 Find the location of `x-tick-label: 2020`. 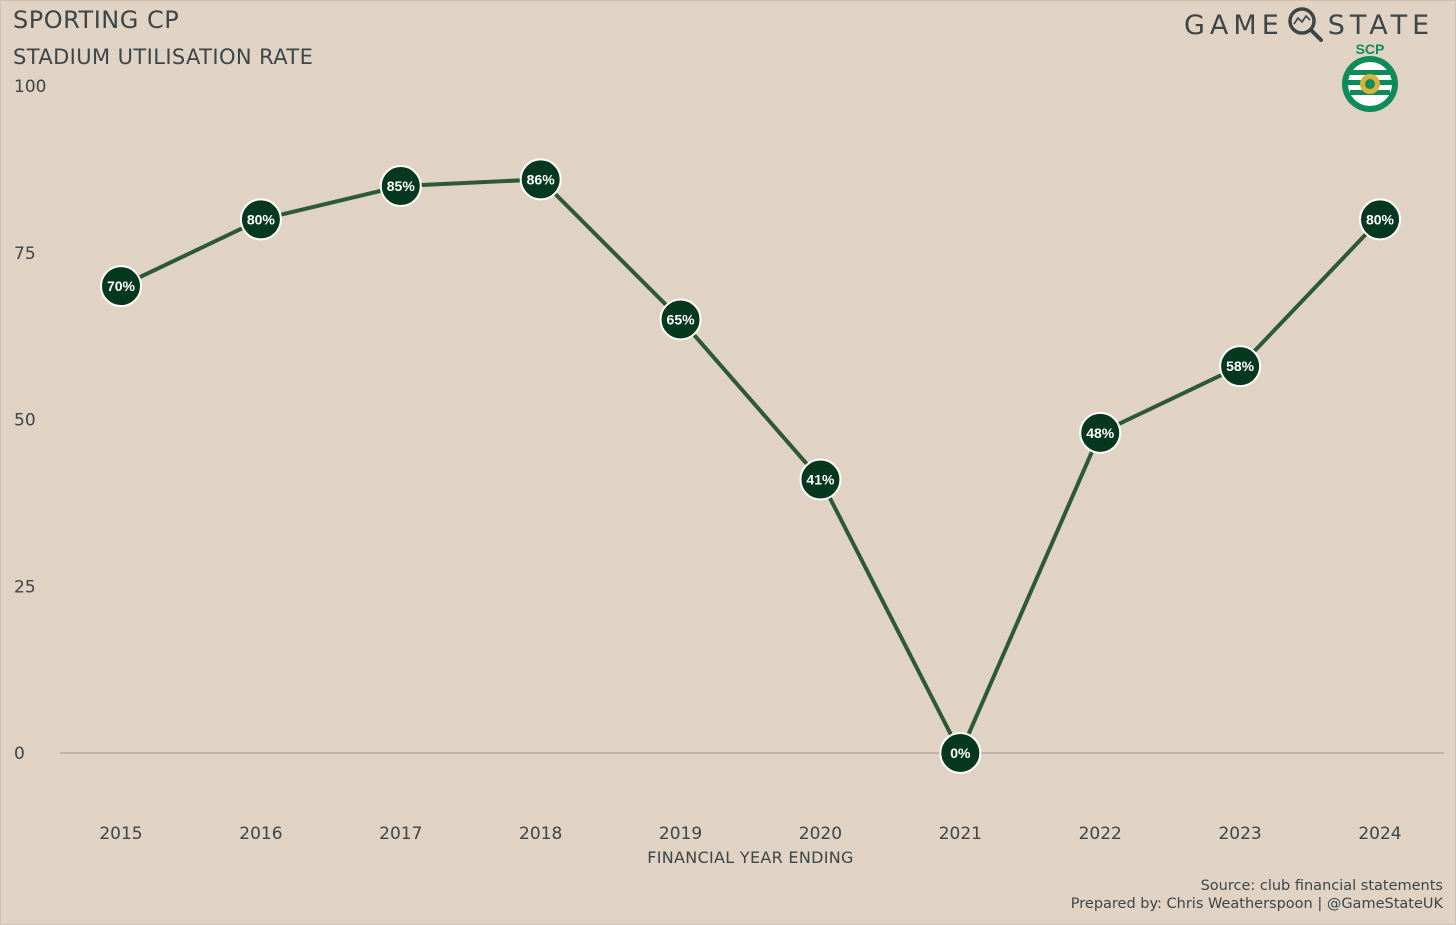

x-tick-label: 2020 is located at coordinates (820, 834).